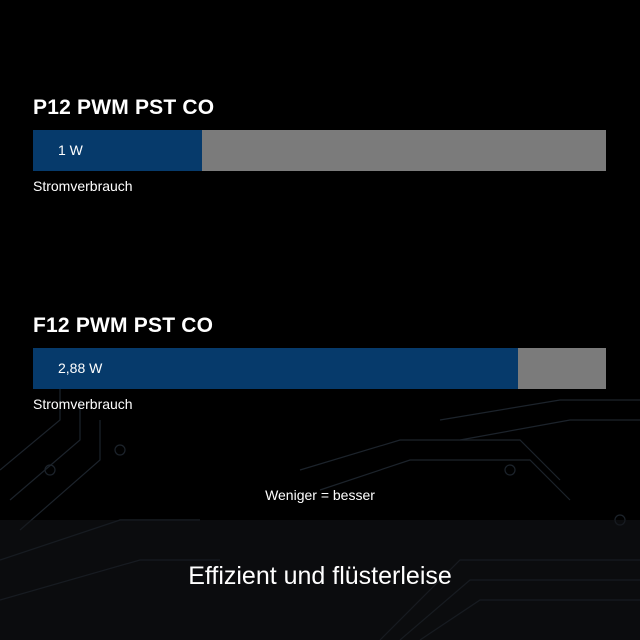 This screenshot has height=640, width=640. I want to click on caption-f12: Stromverbrauch, so click(83, 404).